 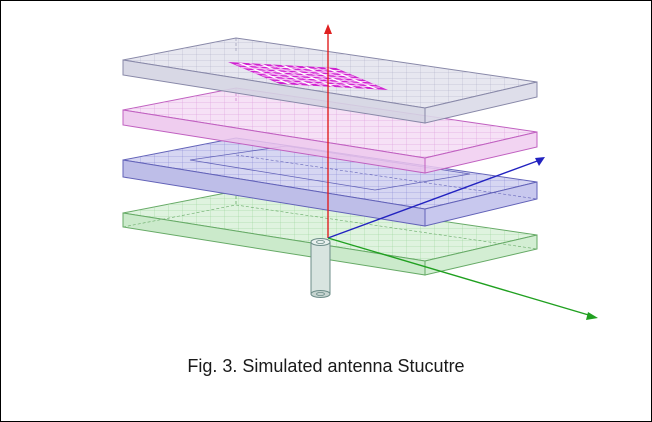 I want to click on ground-layer, so click(x=330, y=233).